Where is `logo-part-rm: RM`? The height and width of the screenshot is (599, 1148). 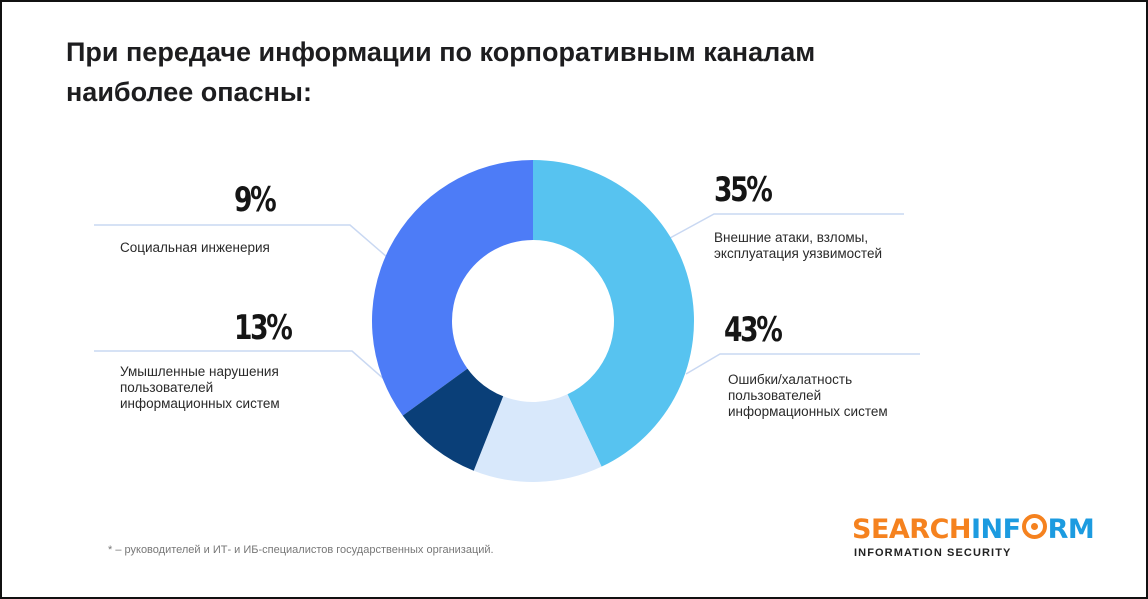
logo-part-rm: RM is located at coordinates (1071, 529).